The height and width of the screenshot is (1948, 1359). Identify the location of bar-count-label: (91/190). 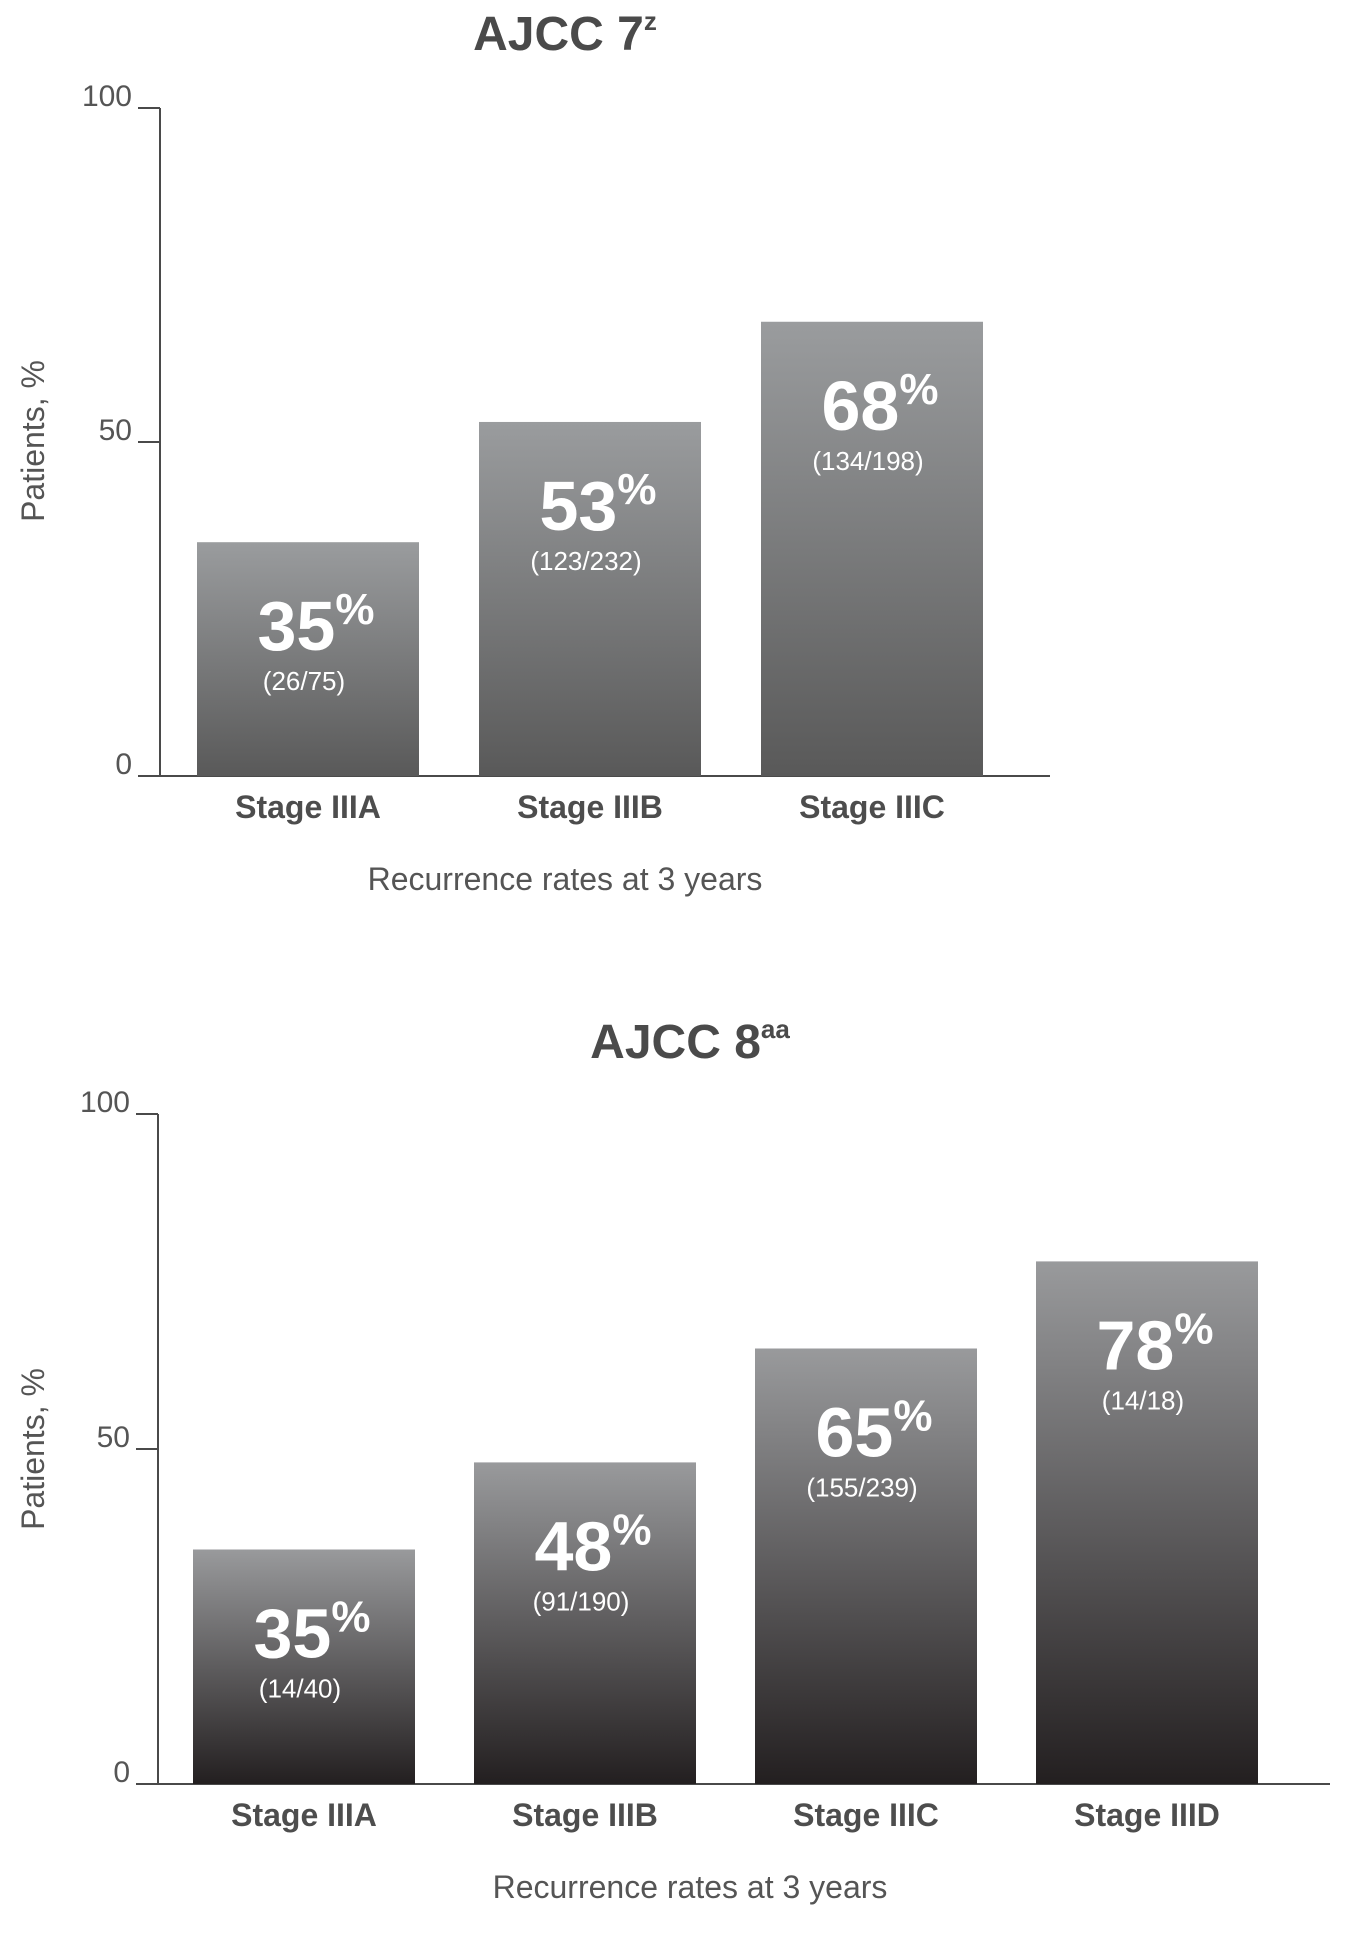
(581, 1601).